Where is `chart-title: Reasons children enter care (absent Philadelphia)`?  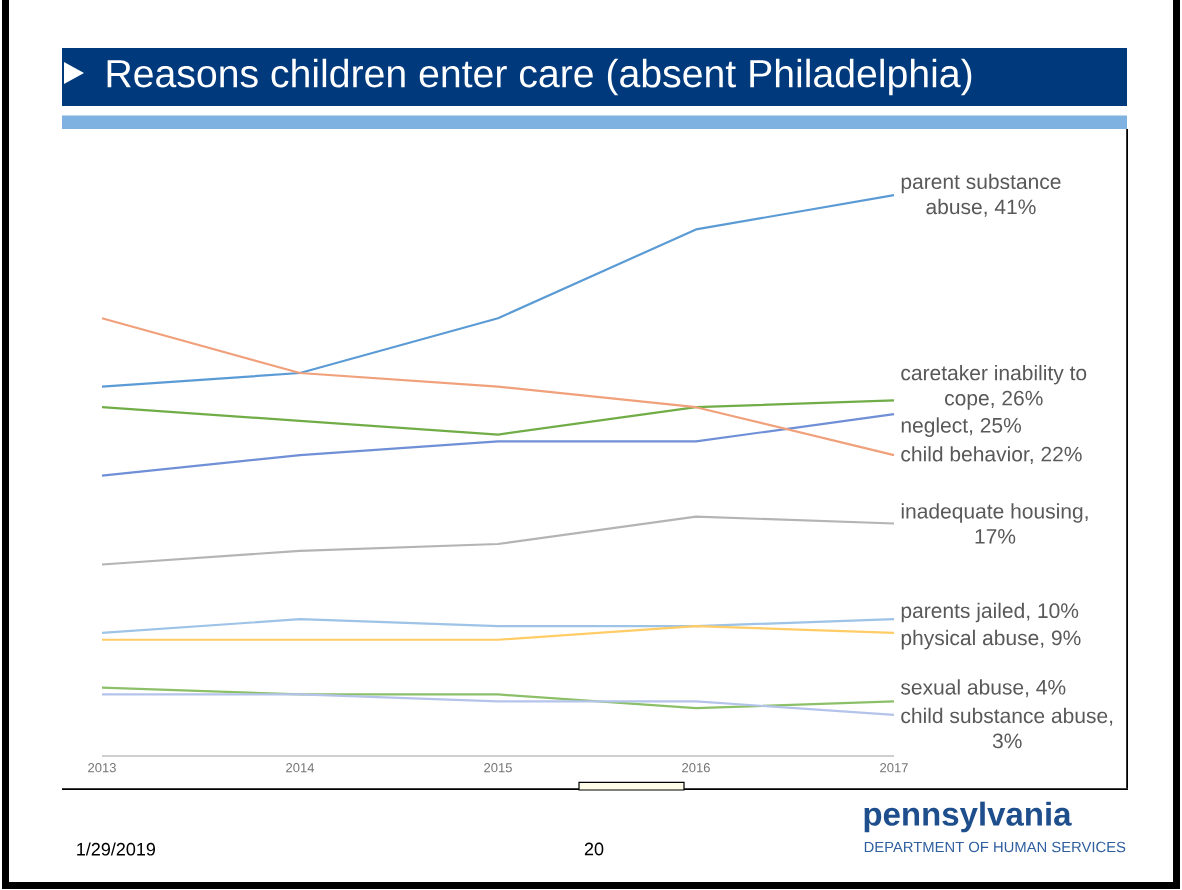 chart-title: Reasons children enter care (absent Philadelphia) is located at coordinates (539, 77).